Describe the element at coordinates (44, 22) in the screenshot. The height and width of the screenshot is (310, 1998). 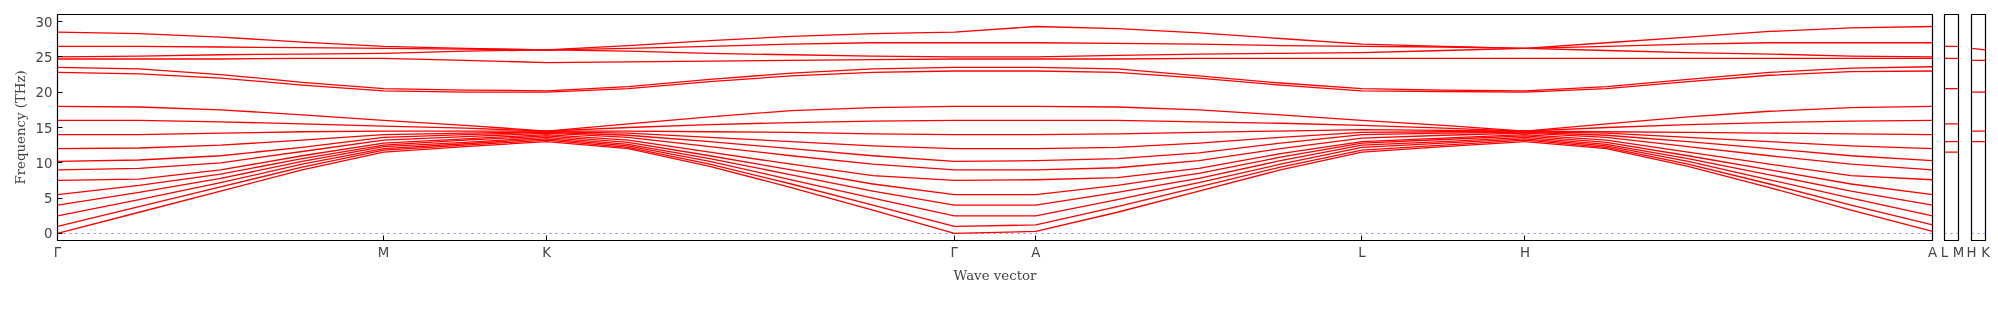
I see `y-tick-label: 30` at that location.